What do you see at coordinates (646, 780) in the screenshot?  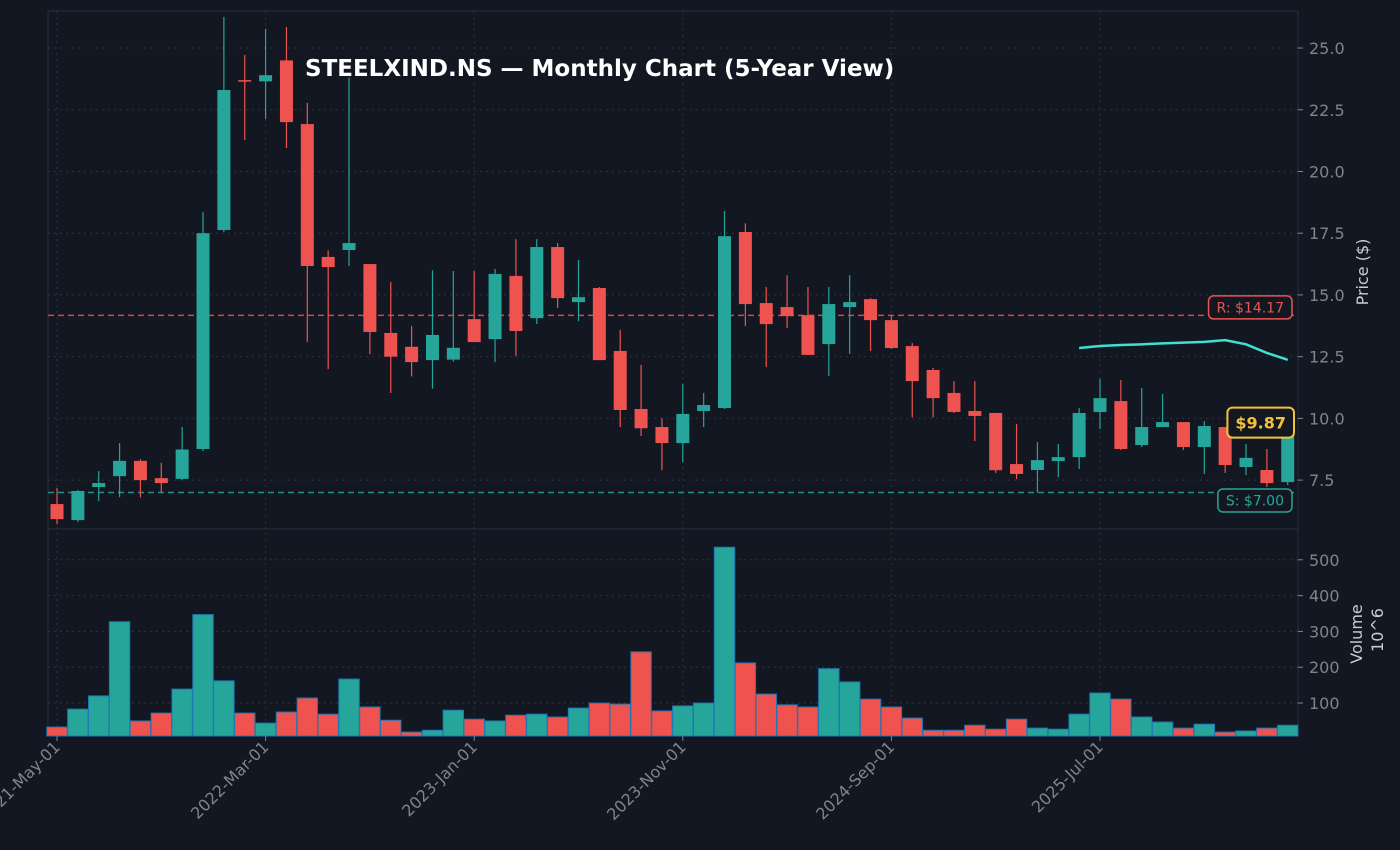 I see `time-tick-label: 2023-Nov-01` at bounding box center [646, 780].